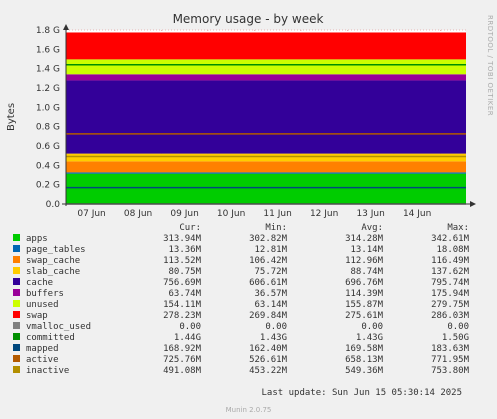 The image size is (497, 419). Describe the element at coordinates (48, 371) in the screenshot. I see `legend-name: inactive` at that location.